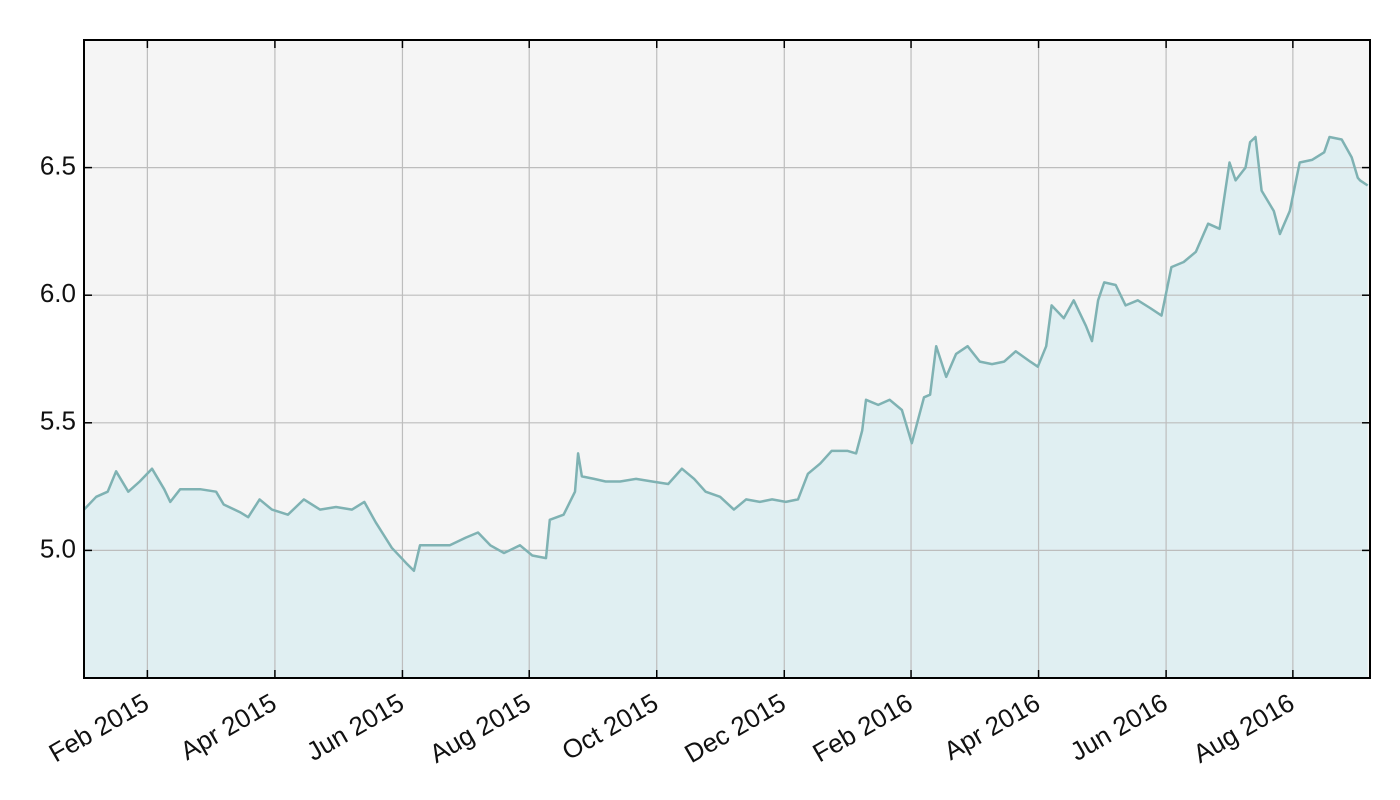 The width and height of the screenshot is (1400, 800). Describe the element at coordinates (58, 548) in the screenshot. I see `y-tick-label: 5.0` at that location.